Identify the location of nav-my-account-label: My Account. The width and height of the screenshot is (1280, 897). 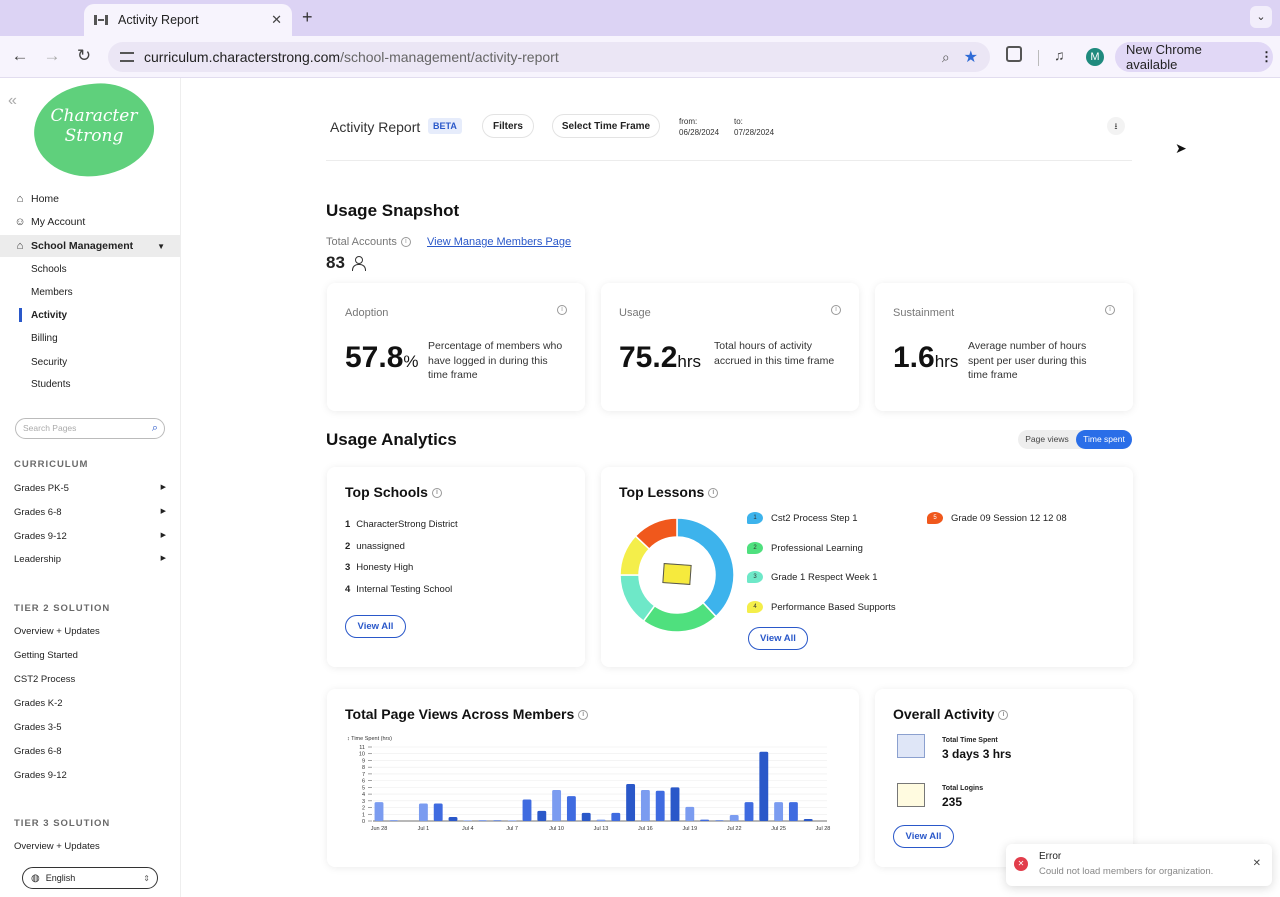
(58, 222).